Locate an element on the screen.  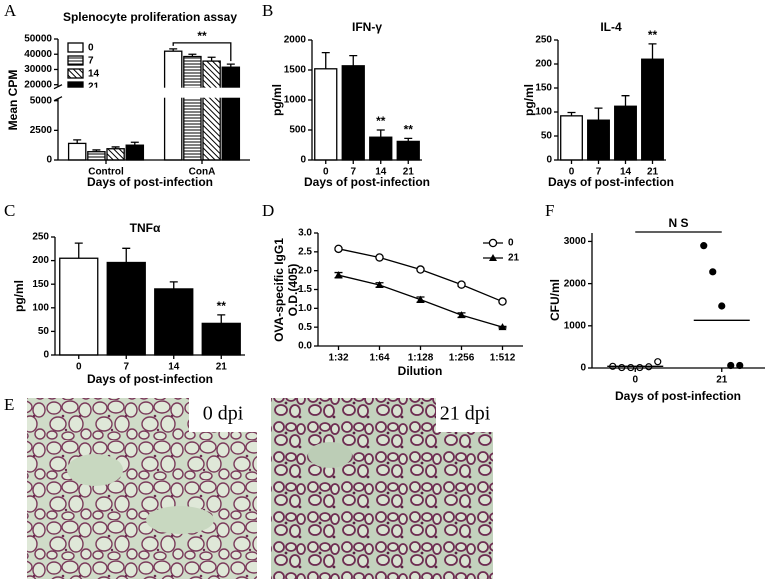
label-box is located at coordinates (223, 415).